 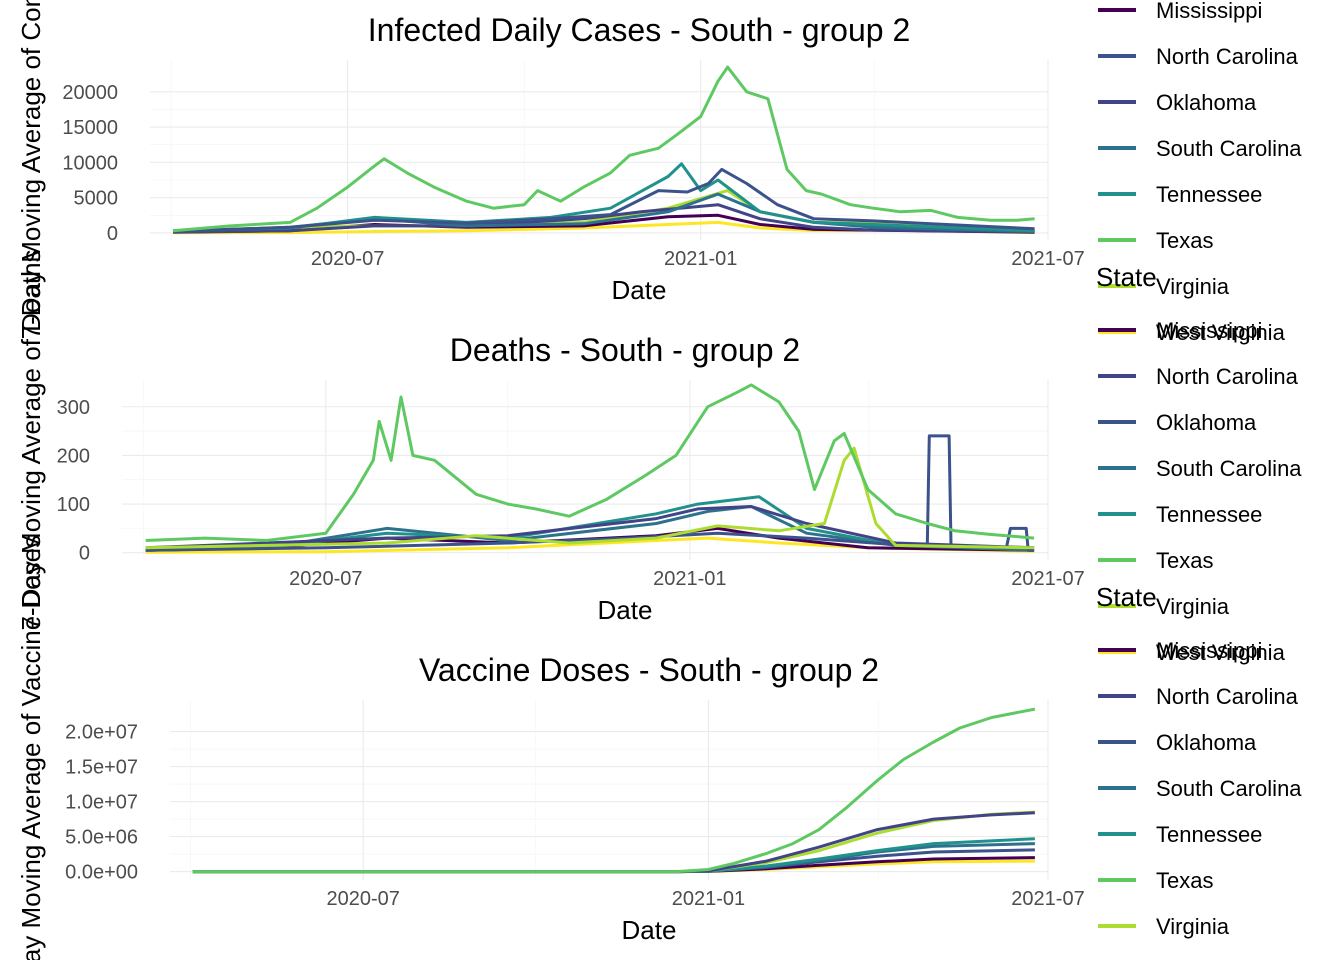 What do you see at coordinates (90, 163) in the screenshot?
I see `y-tick-label: 10000` at bounding box center [90, 163].